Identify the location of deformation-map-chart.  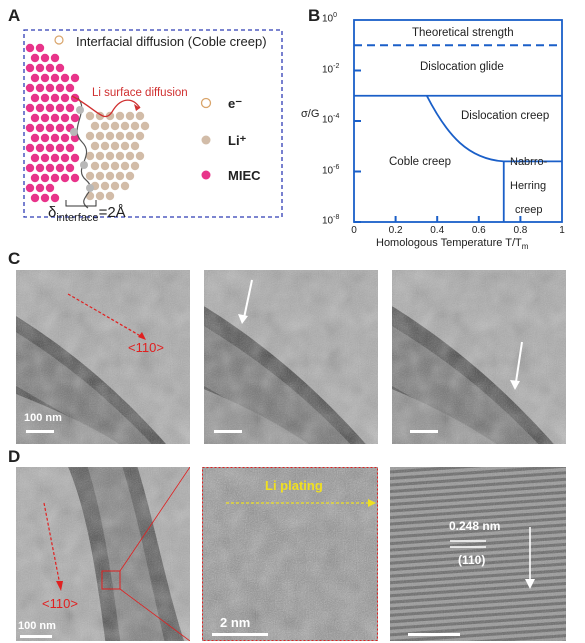
(458, 121).